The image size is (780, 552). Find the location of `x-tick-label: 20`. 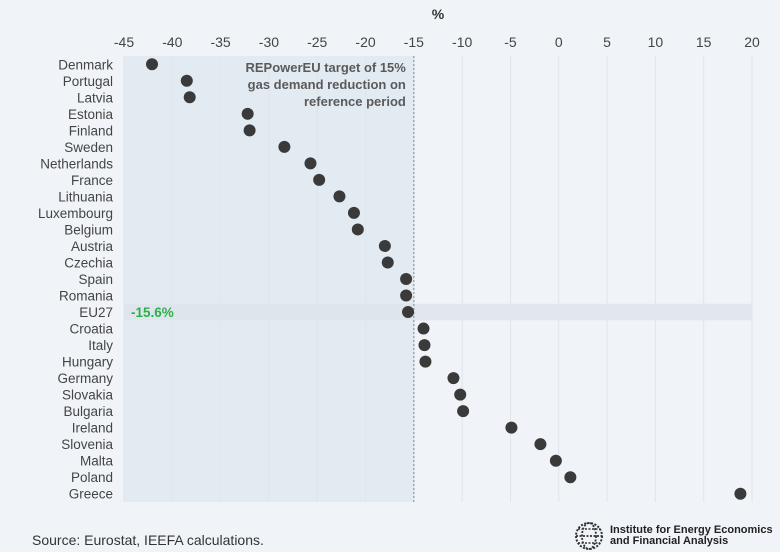

x-tick-label: 20 is located at coordinates (752, 42).